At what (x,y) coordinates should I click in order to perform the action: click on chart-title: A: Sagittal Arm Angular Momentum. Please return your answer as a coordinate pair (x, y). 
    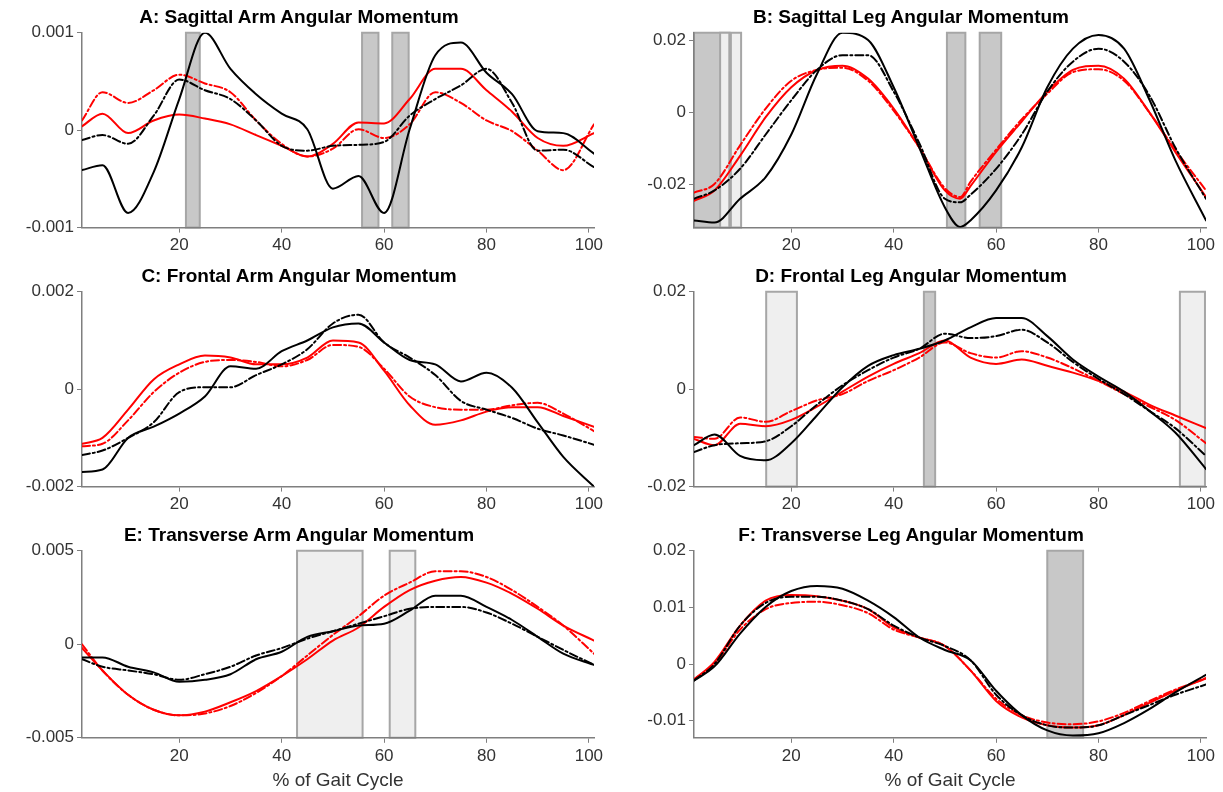
    Looking at the image, I should click on (299, 16).